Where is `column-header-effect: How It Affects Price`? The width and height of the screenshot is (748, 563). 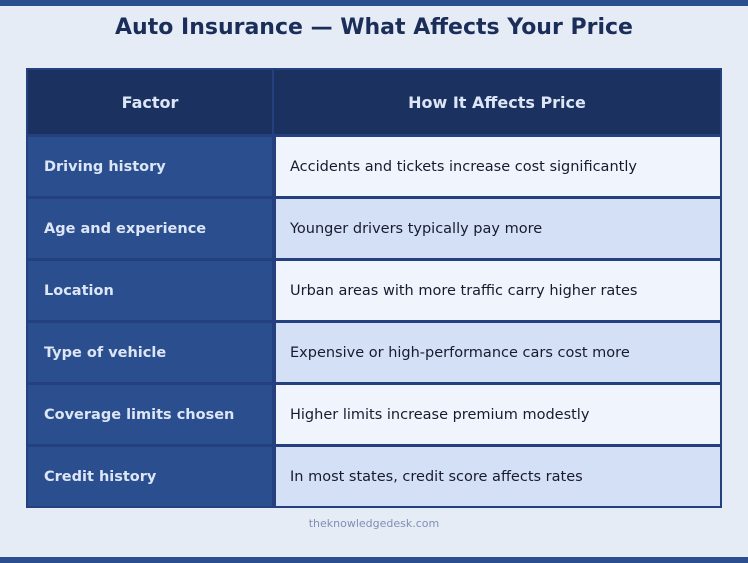
column-header-effect: How It Affects Price is located at coordinates (497, 102).